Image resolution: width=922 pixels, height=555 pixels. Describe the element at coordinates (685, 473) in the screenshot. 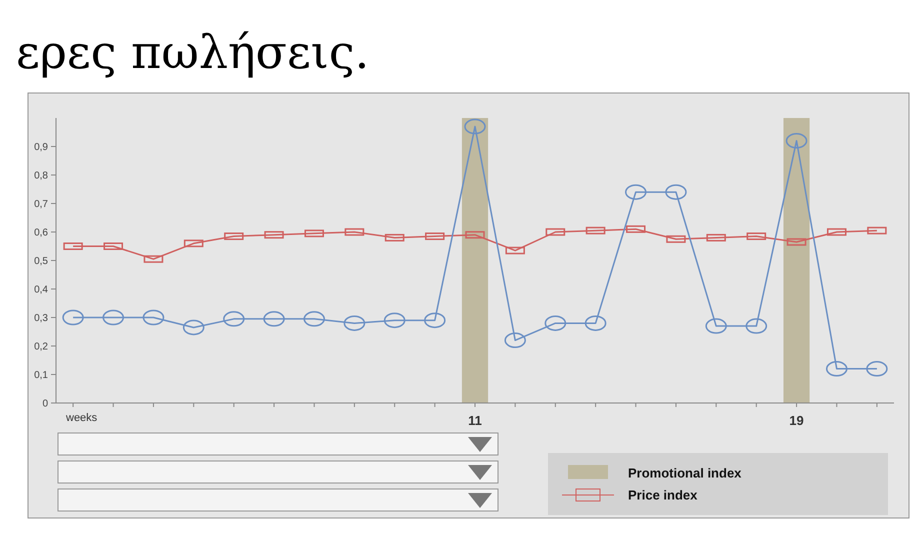

I see `legend-label: Promotional index` at that location.